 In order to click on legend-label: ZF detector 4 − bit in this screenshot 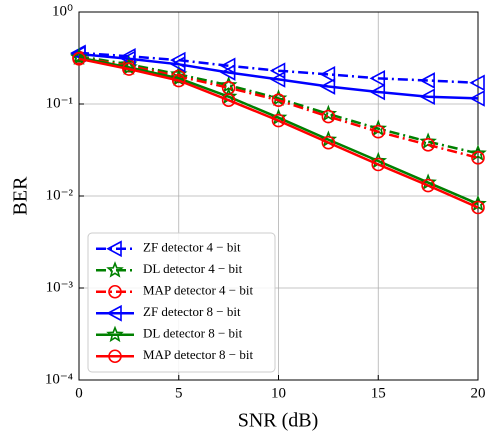, I will do `click(192, 247)`.